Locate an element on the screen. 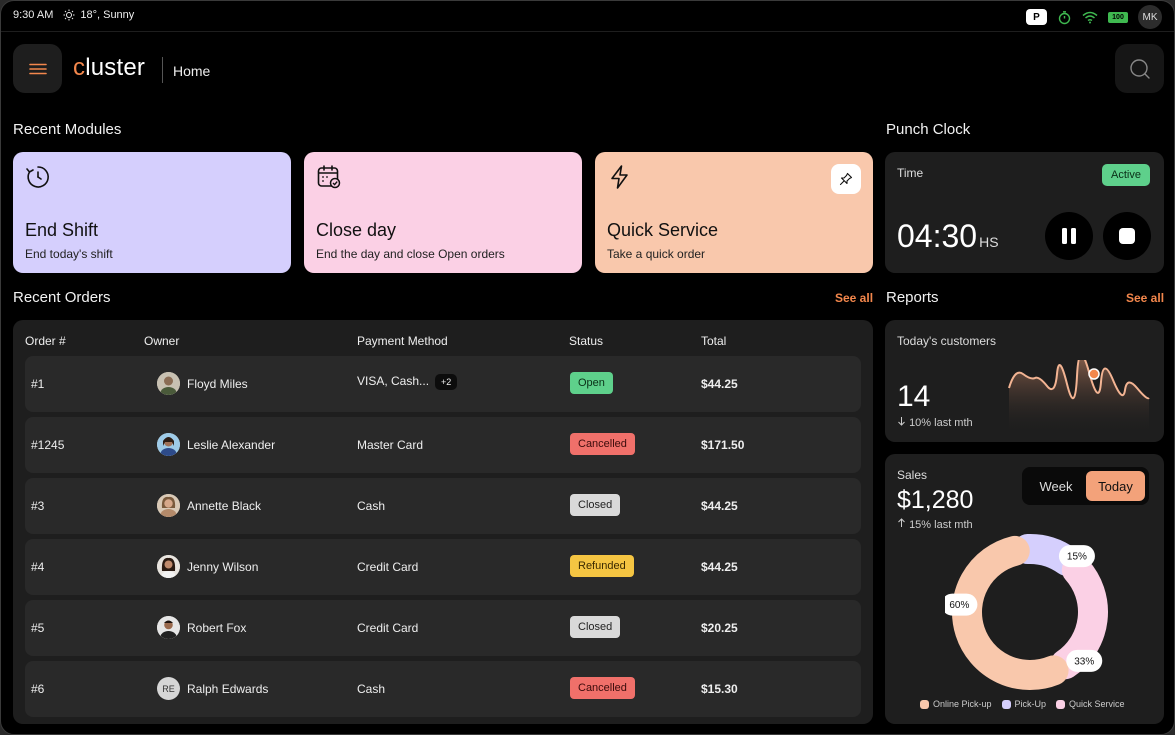  recent-modules-title: Recent Modules is located at coordinates (67, 129).